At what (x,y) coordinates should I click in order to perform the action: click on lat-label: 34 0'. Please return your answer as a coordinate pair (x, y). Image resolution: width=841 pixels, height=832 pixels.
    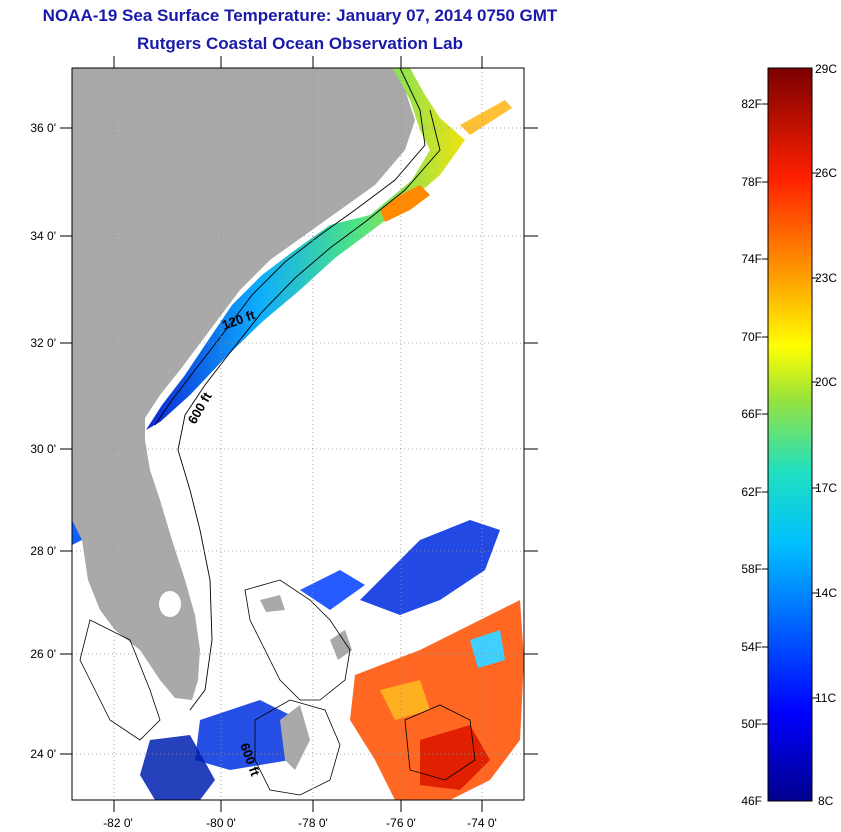
    Looking at the image, I should click on (43, 236).